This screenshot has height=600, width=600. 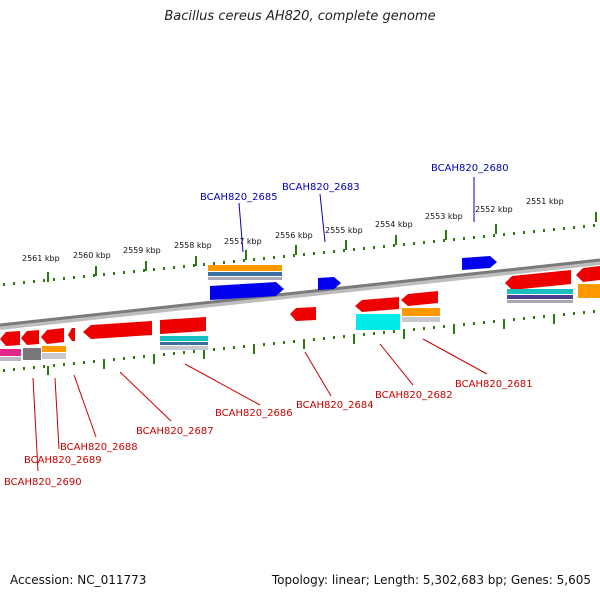 I want to click on forward-gene-label: BCAH820_2685, so click(x=239, y=197).